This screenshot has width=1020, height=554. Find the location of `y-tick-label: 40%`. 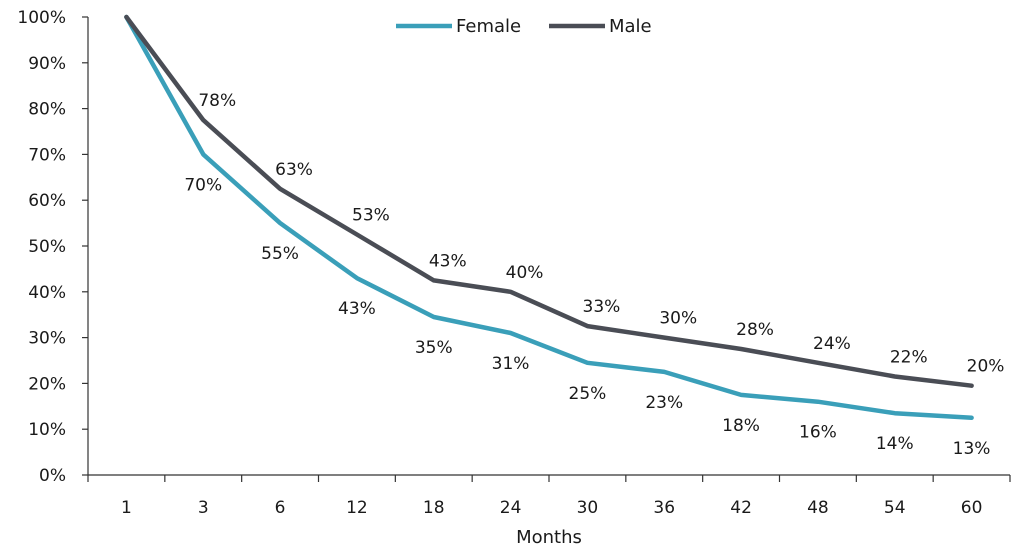

y-tick-label: 40% is located at coordinates (47, 293).